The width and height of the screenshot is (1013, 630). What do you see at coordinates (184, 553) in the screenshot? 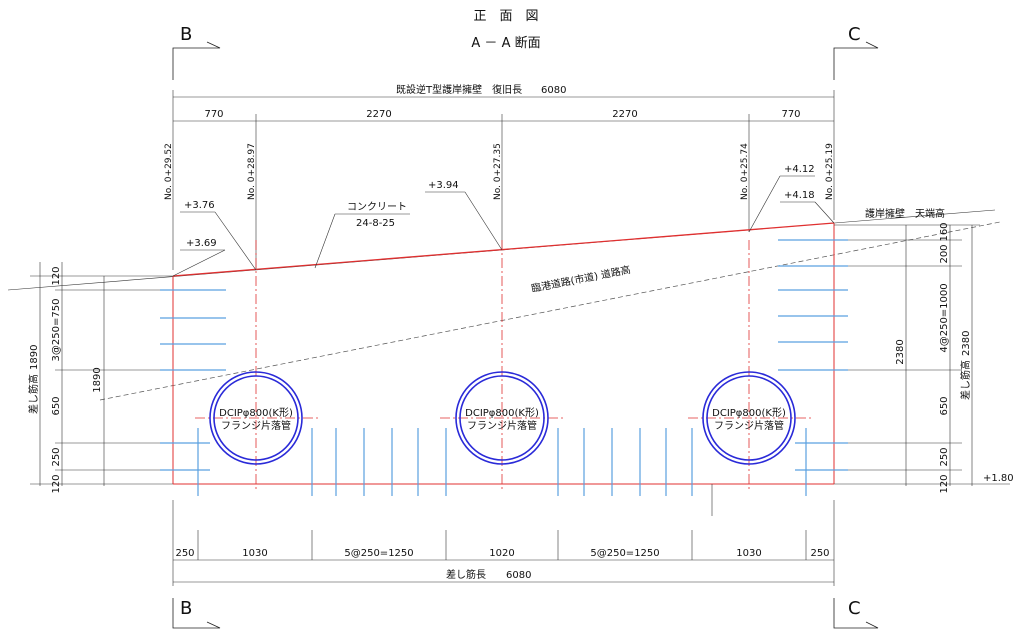
I see `bottom-dim-1: 250` at bounding box center [184, 553].